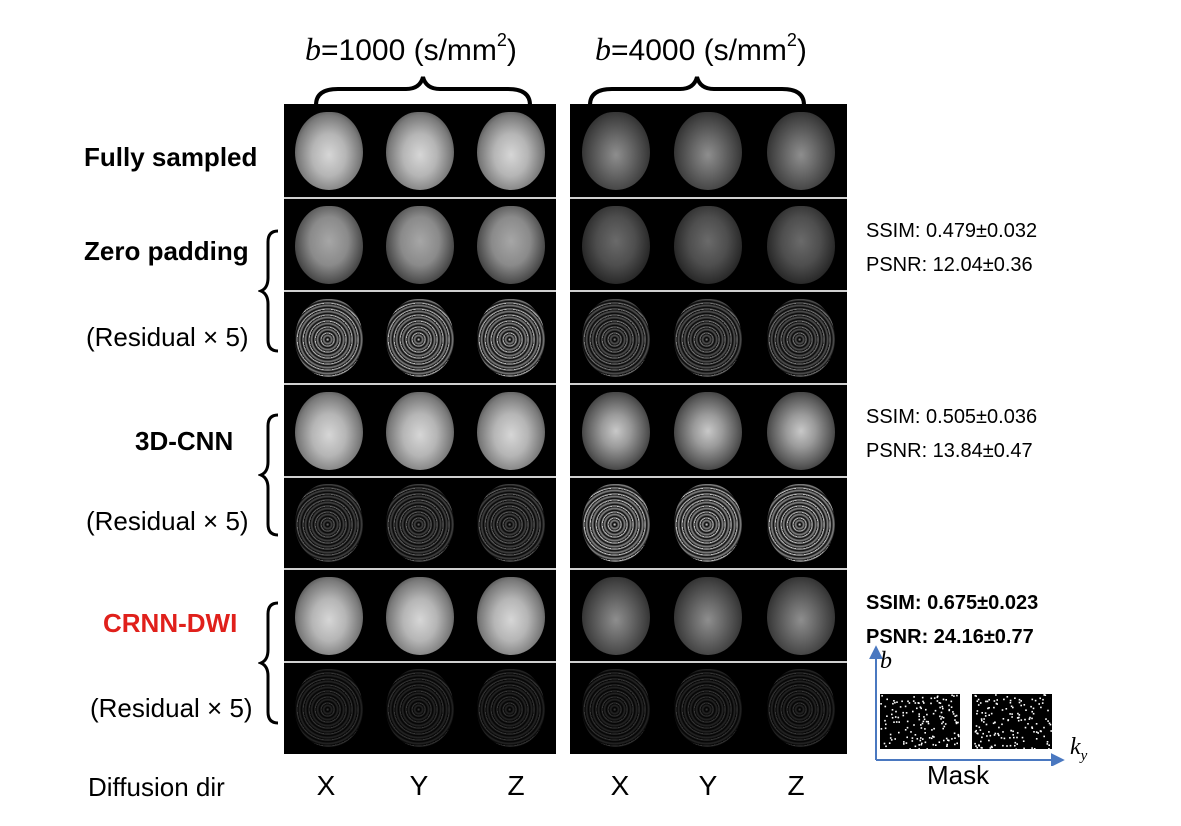  What do you see at coordinates (411, 48) in the screenshot?
I see `header-b1000: b=1000 (s/mm2)` at bounding box center [411, 48].